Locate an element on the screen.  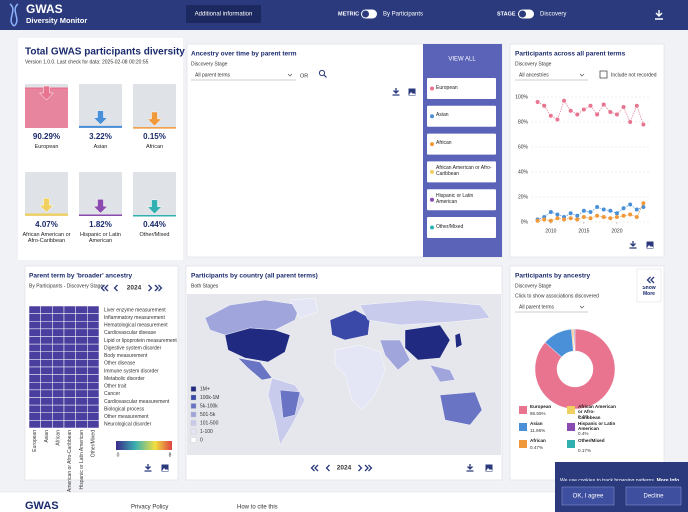
show-more is located at coordinates (649, 285).